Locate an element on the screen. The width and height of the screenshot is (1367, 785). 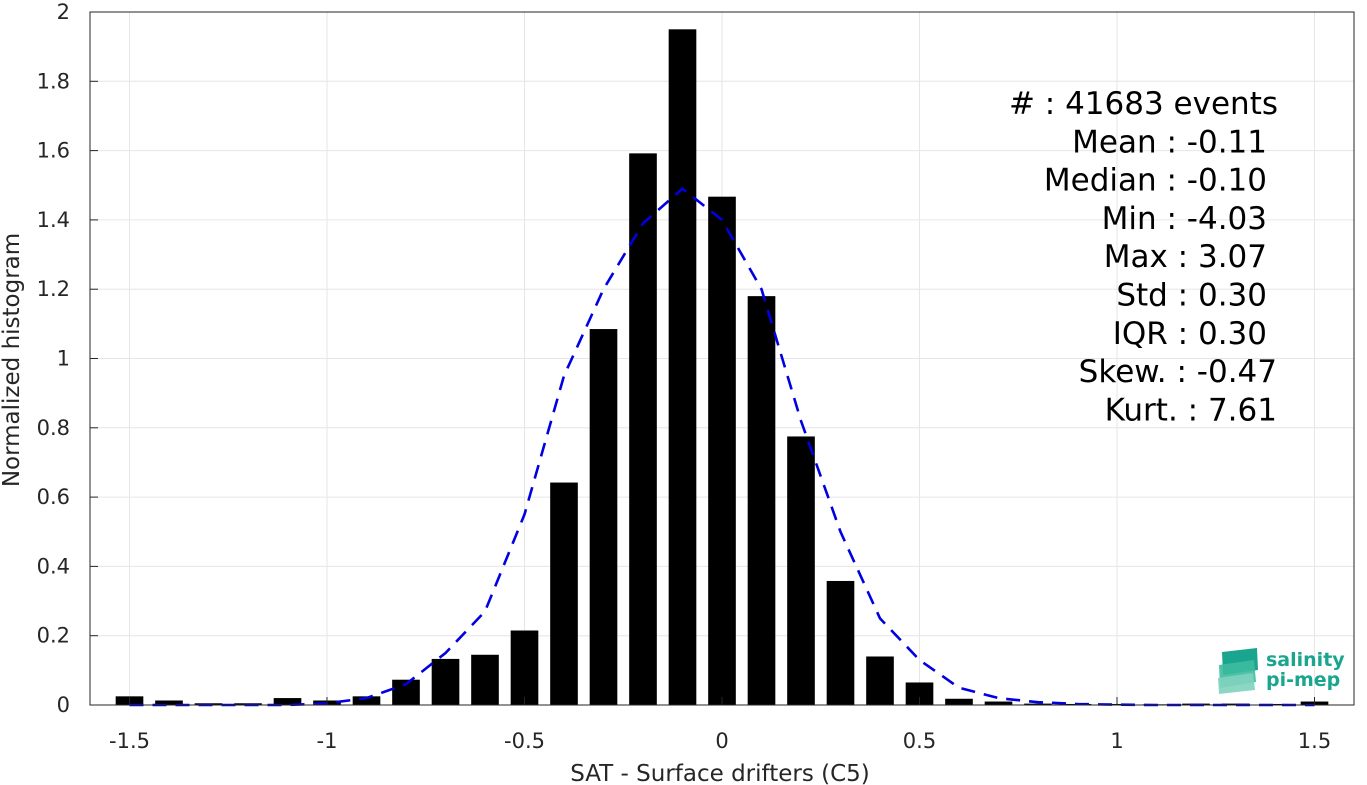
y-axis-ticks: 0 0.2 0.4 0.6 0.8 1 1.2 1.4 1.6 1.8 2 is located at coordinates (67, 358).